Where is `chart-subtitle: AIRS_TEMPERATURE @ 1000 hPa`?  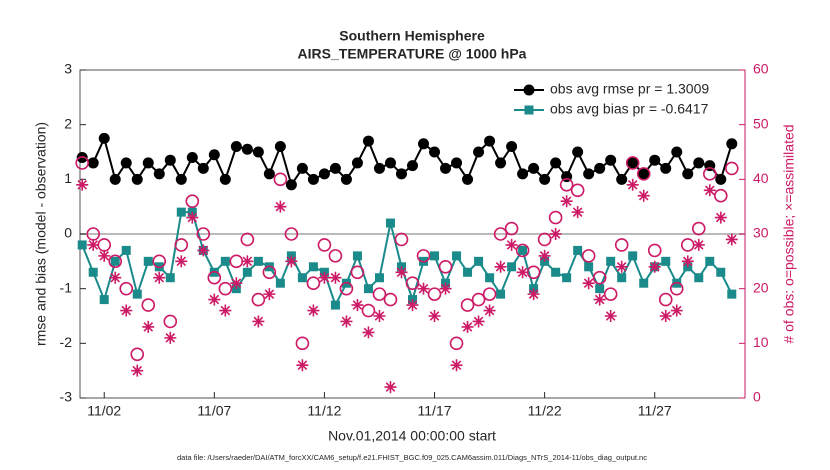 chart-subtitle: AIRS_TEMPERATURE @ 1000 hPa is located at coordinates (412, 54).